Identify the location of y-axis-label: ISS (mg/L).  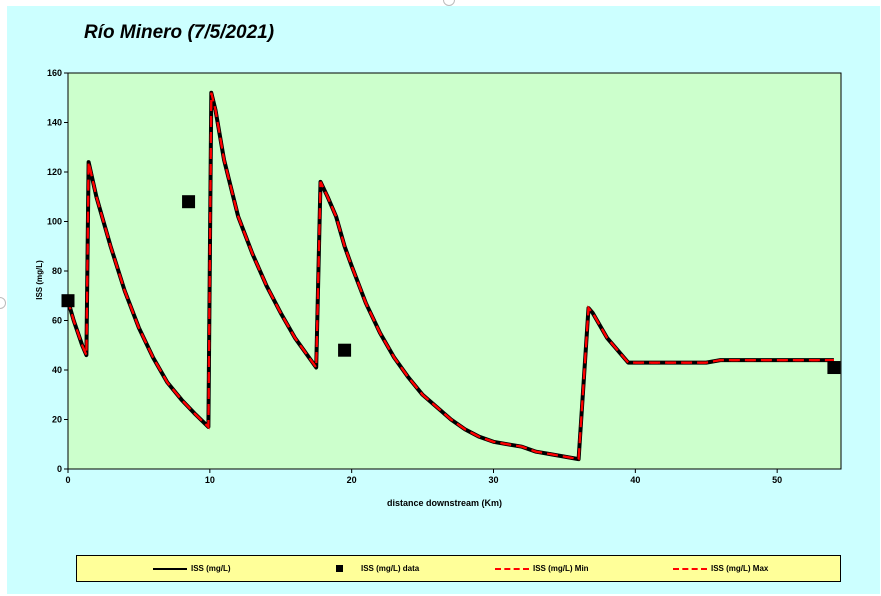
(39, 280).